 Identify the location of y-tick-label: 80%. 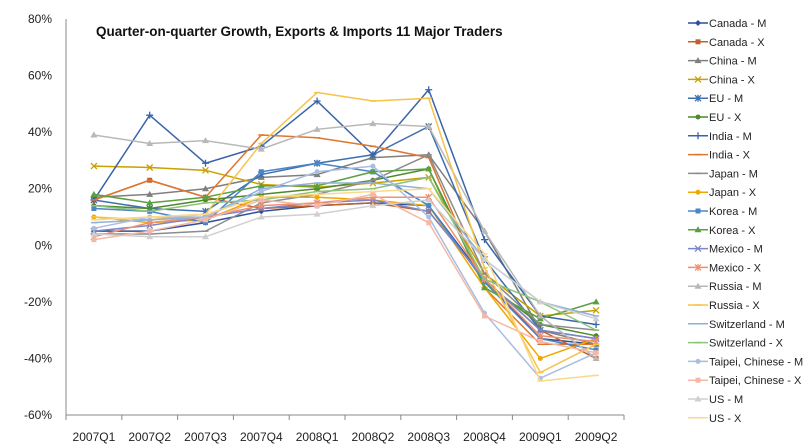
(40, 19).